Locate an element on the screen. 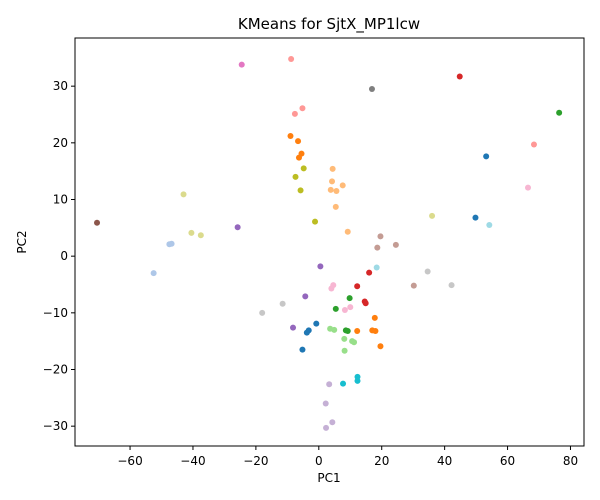 This screenshot has height=500, width=600. x-tick-label: −40 is located at coordinates (192, 461).